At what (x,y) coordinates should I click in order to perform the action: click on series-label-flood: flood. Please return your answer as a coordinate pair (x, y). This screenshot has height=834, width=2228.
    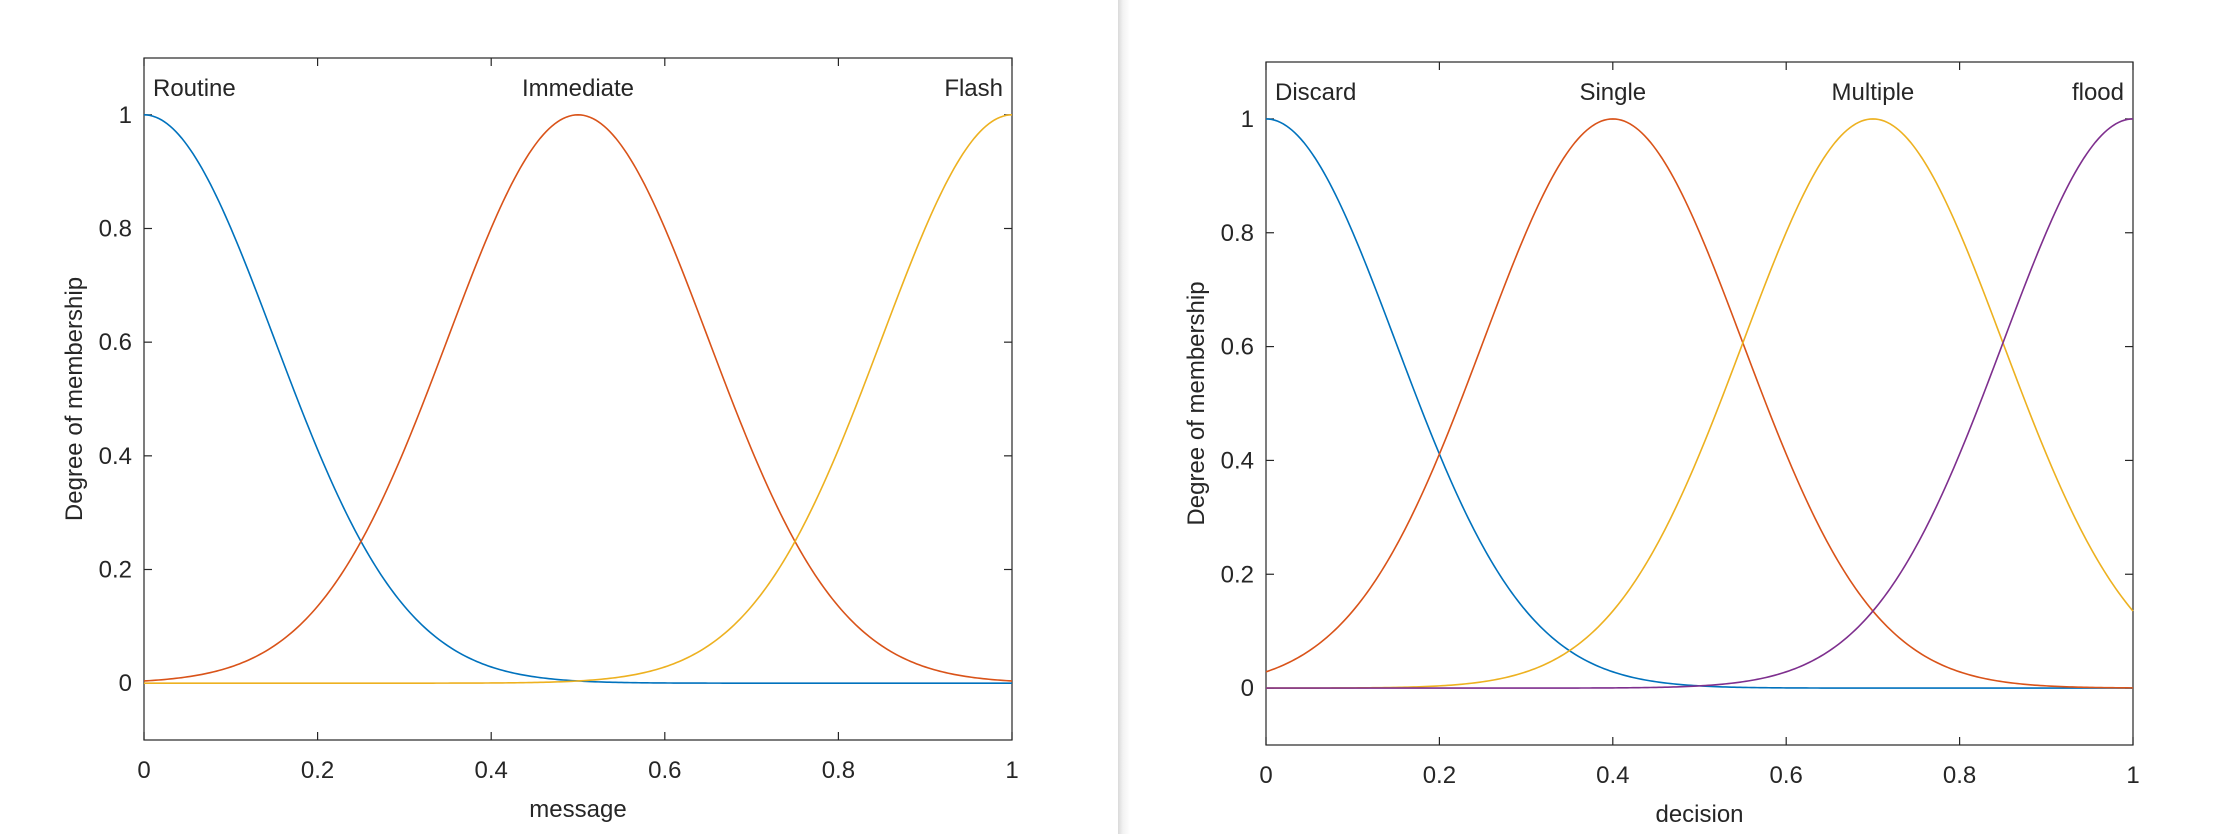
    Looking at the image, I should click on (2098, 92).